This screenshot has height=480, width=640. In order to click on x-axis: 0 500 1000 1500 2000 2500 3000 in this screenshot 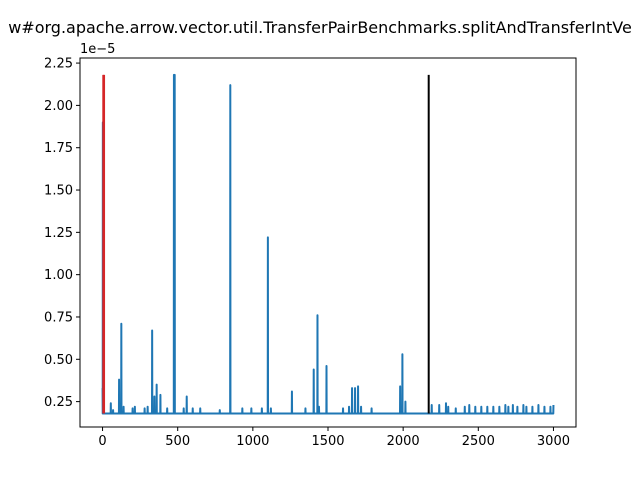, I will do `click(334, 438)`.